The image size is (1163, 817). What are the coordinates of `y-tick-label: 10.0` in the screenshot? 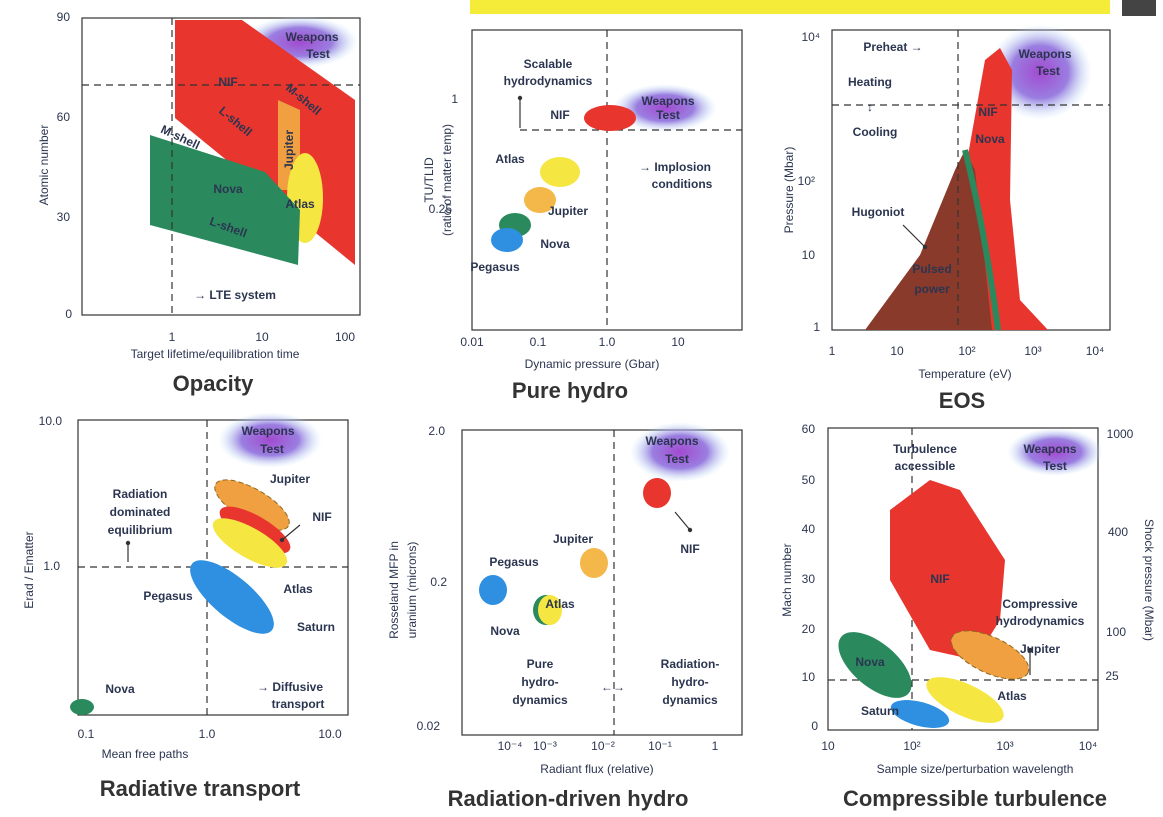 It's located at (51, 421).